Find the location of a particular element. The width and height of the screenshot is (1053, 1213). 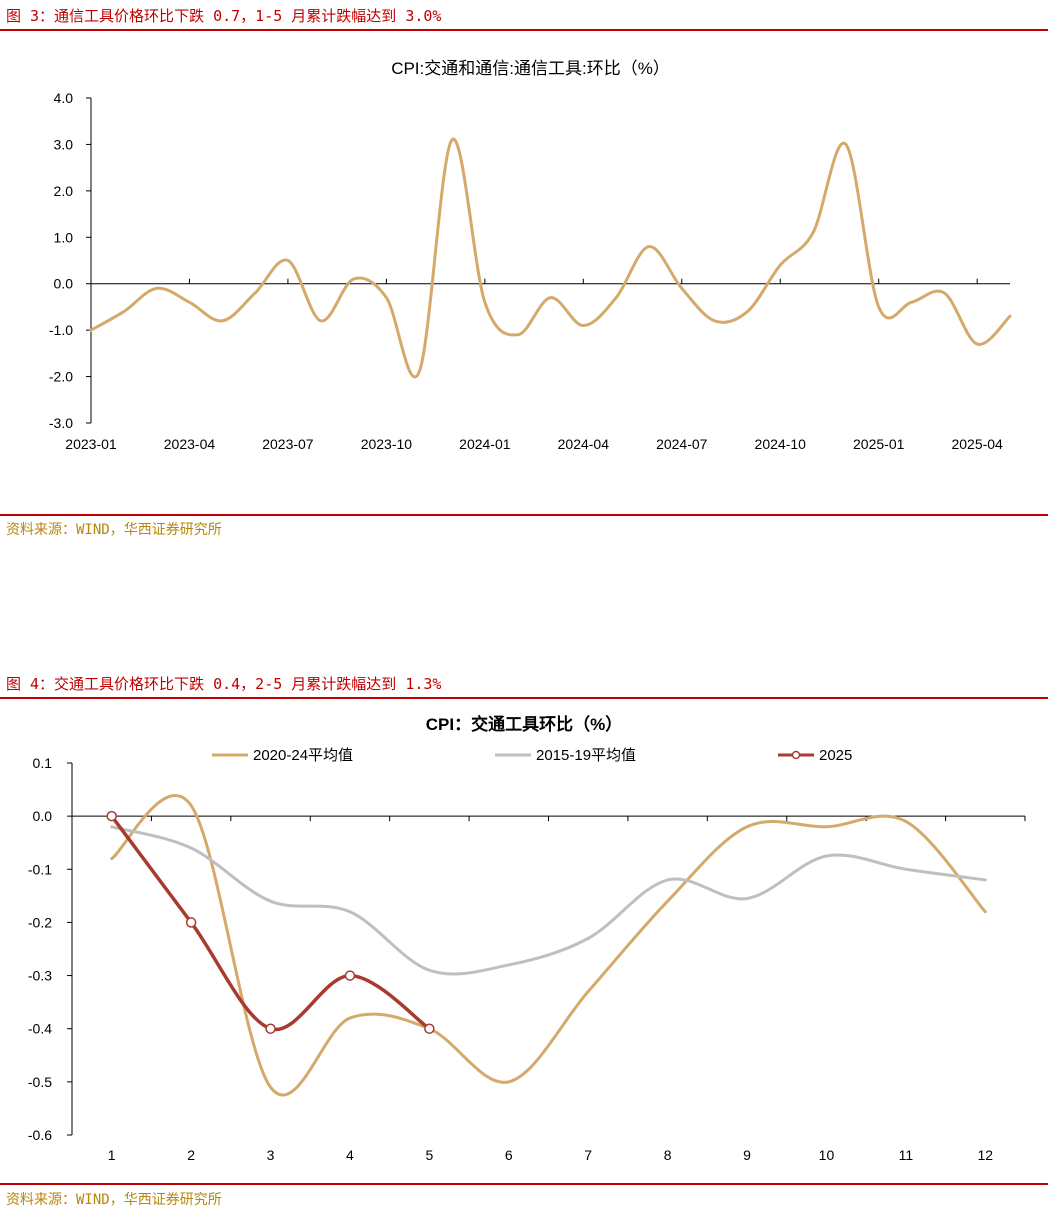

x-tick-label: 10 is located at coordinates (827, 1155).